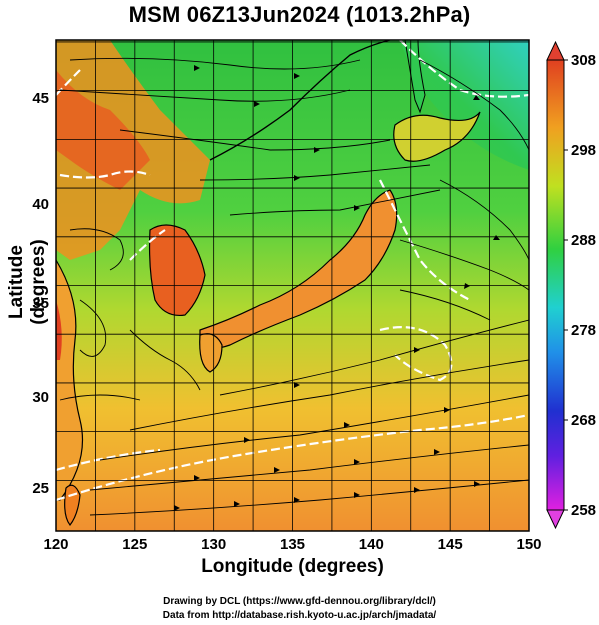 The height and width of the screenshot is (625, 599). I want to click on y-tick-35: 35, so click(40, 303).